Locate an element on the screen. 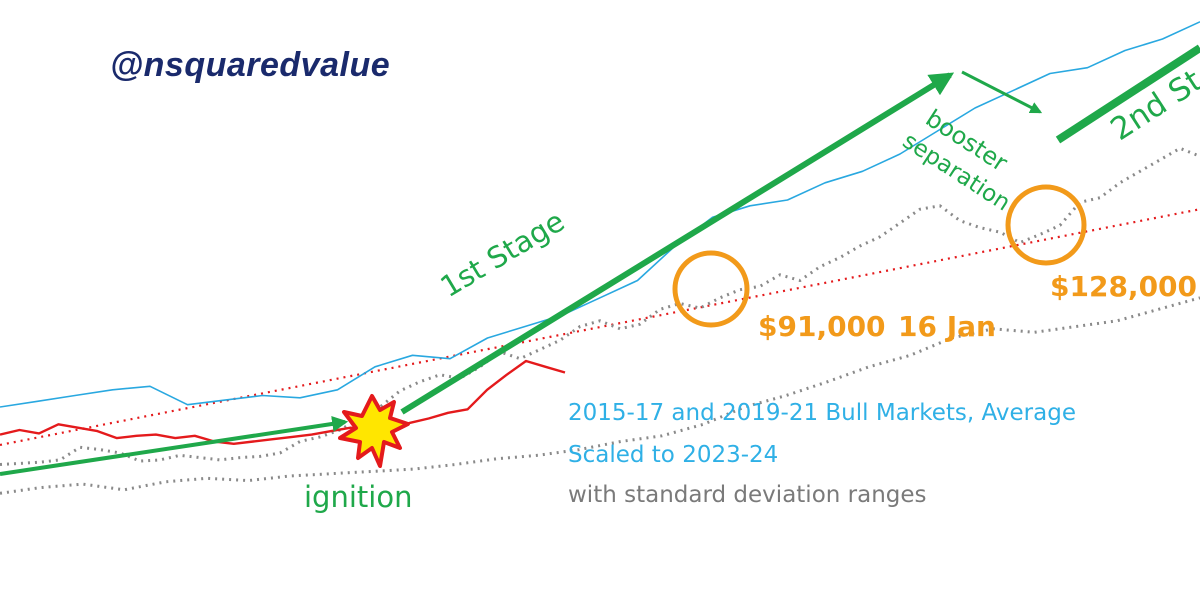 Image resolution: width=1200 pixels, height=608 pixels. date-label-16-jan: 16 Jan is located at coordinates (947, 326).